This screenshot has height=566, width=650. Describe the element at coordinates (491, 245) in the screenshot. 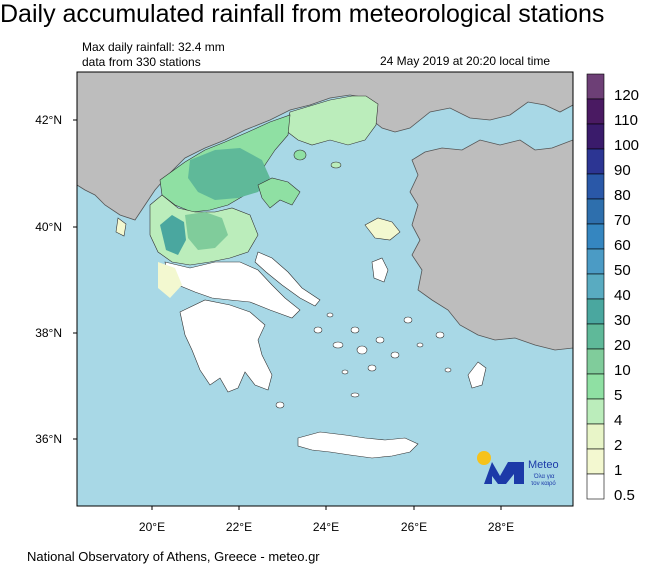

I see `turkey-land` at that location.